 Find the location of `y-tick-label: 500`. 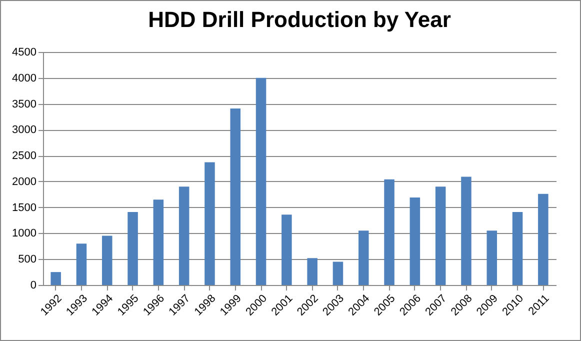

y-tick-label: 500 is located at coordinates (27, 260).